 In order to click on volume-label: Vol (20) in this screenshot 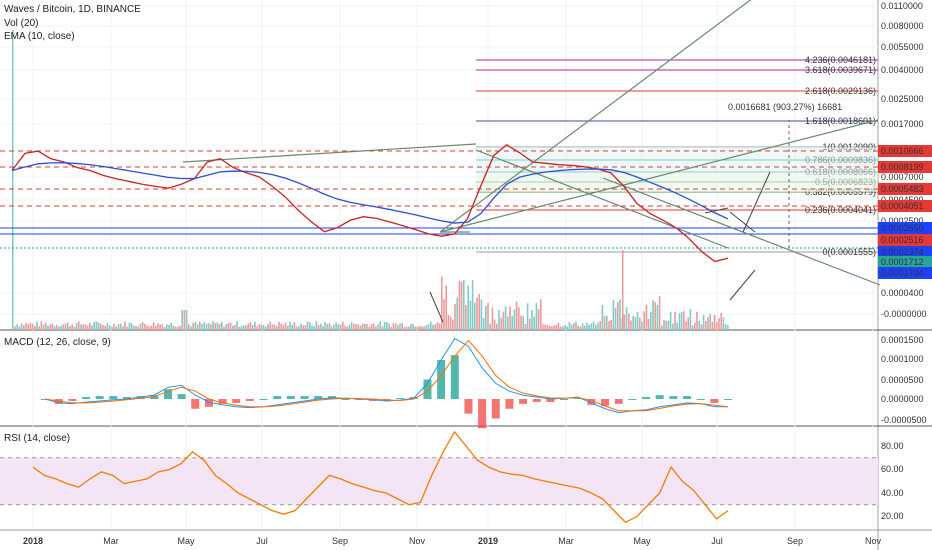, I will do `click(21, 23)`.